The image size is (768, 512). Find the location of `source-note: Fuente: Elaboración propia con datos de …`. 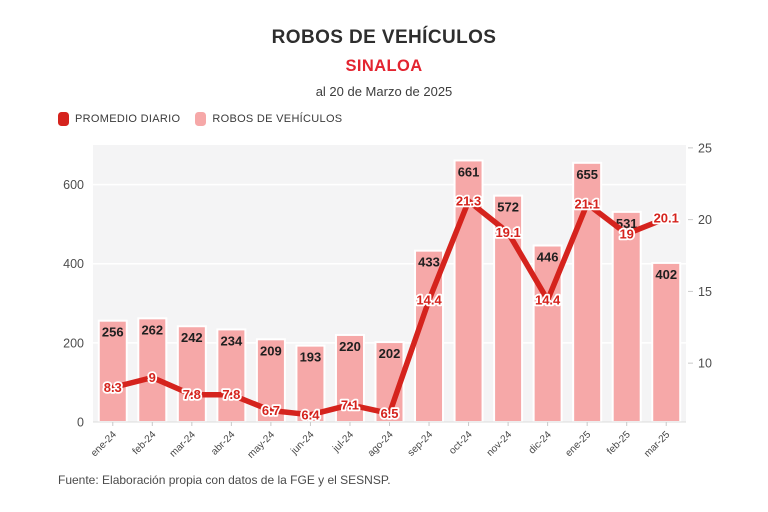

source-note: Fuente: Elaboración propia con datos de … is located at coordinates (224, 480).